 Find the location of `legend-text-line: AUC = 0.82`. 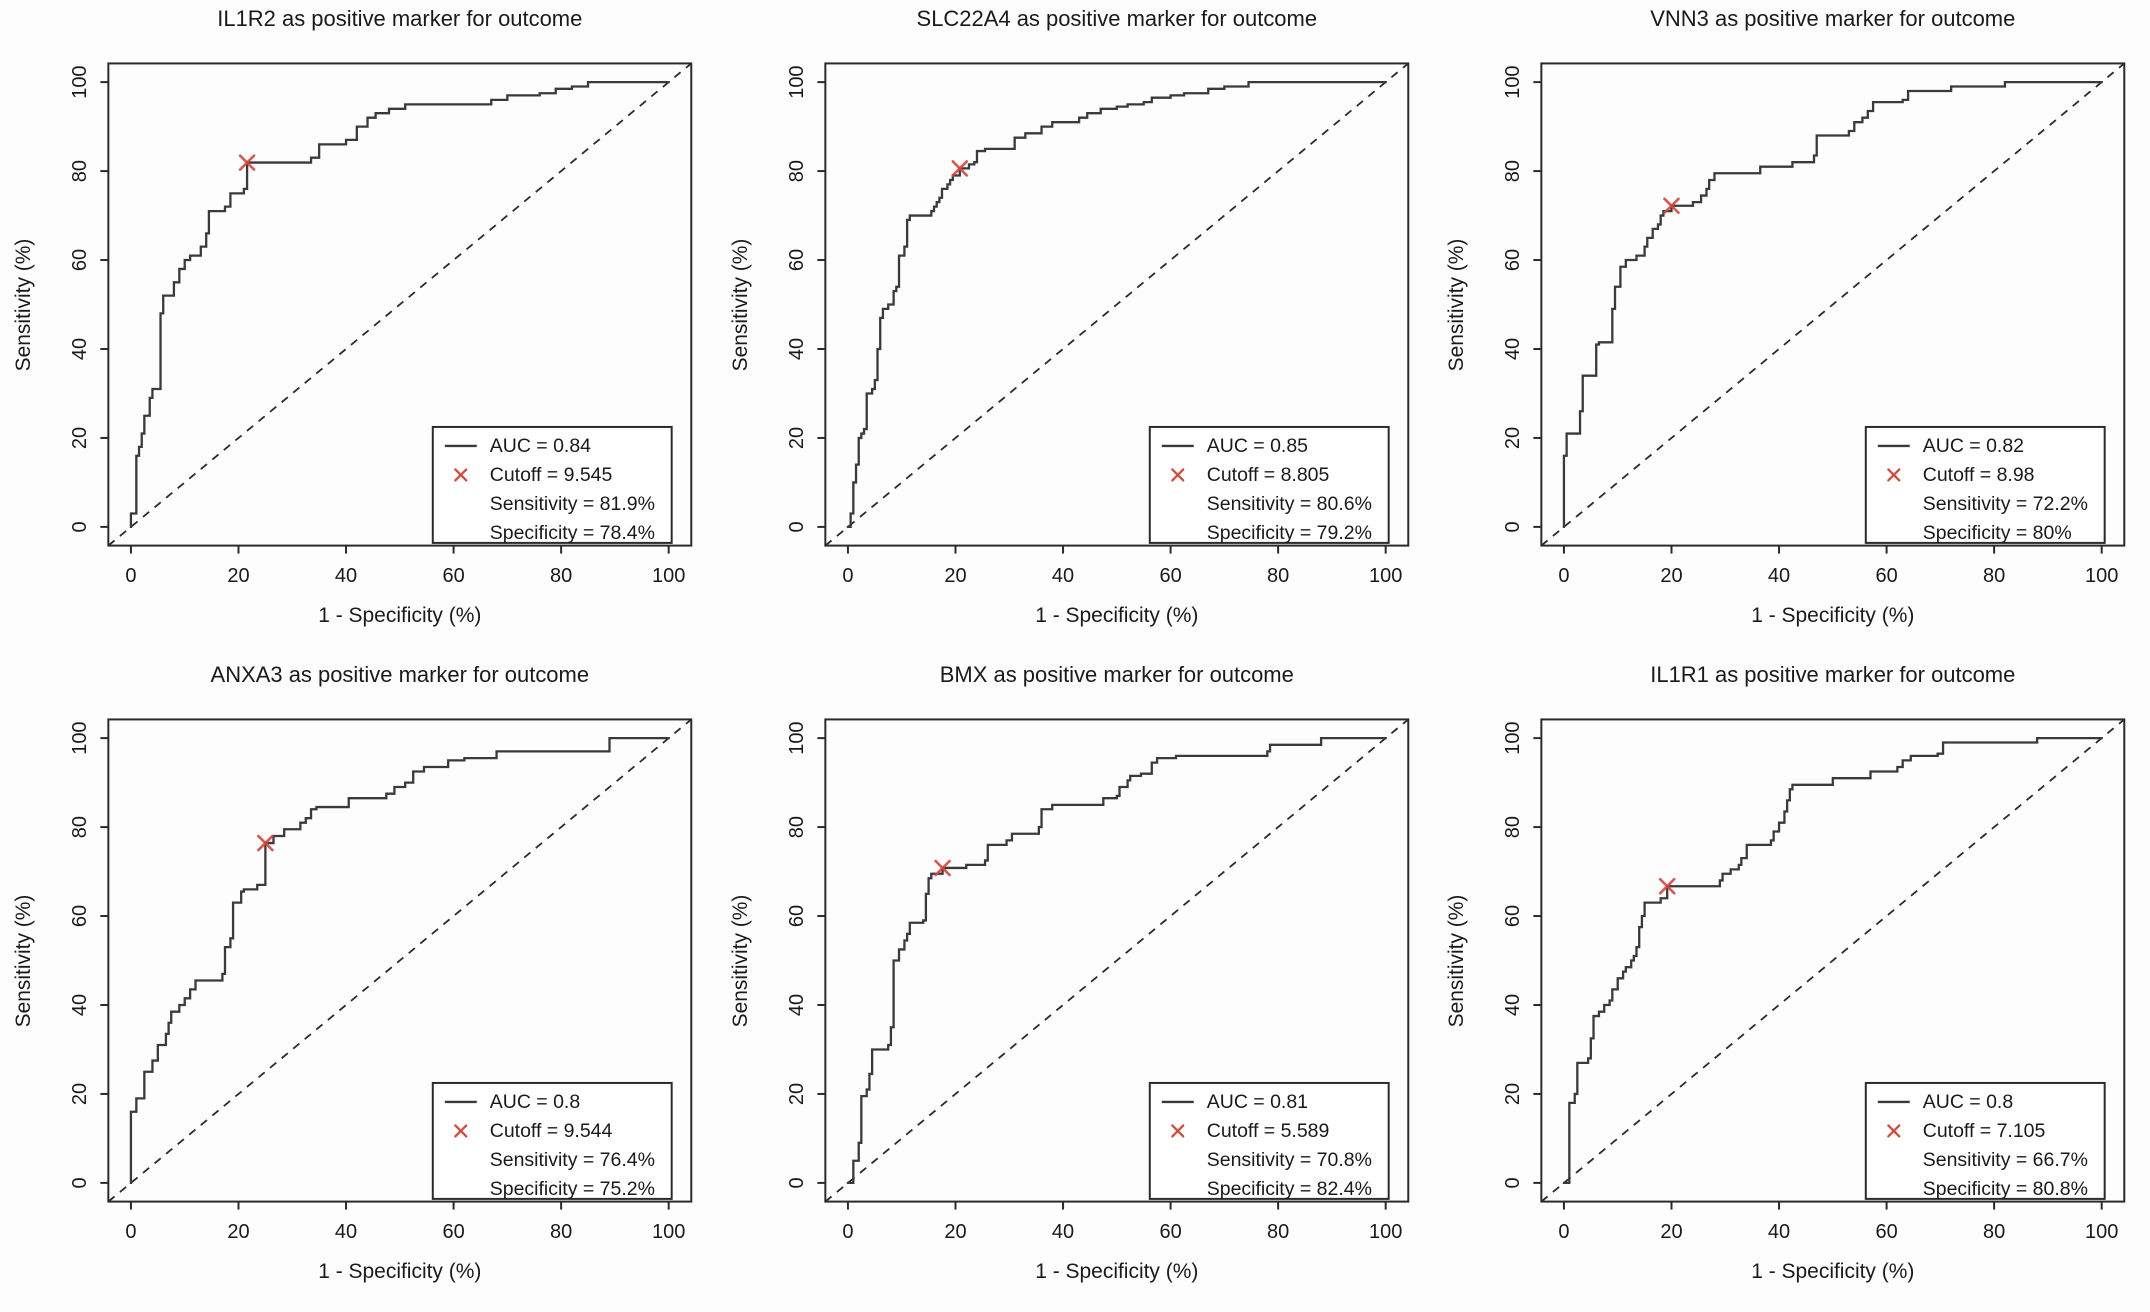

legend-text-line: AUC = 0.82 is located at coordinates (1973, 446).